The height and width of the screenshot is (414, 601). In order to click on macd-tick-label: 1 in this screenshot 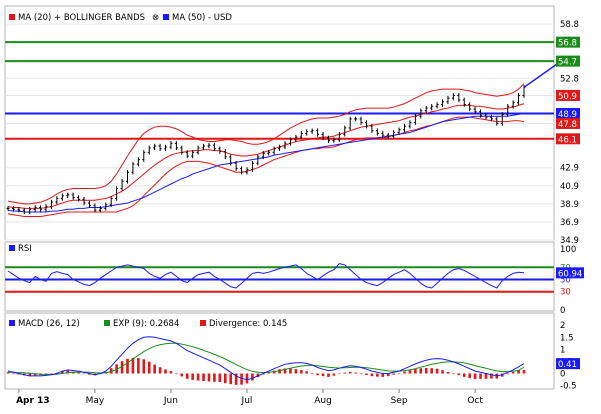, I will do `click(562, 350)`.